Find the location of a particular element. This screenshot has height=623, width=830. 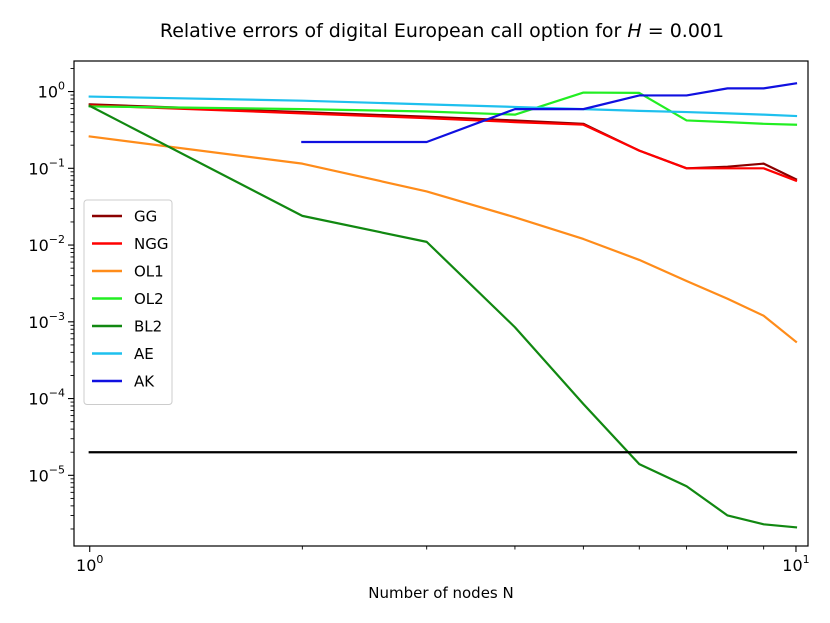

legend-label-ak: AK is located at coordinates (144, 382).